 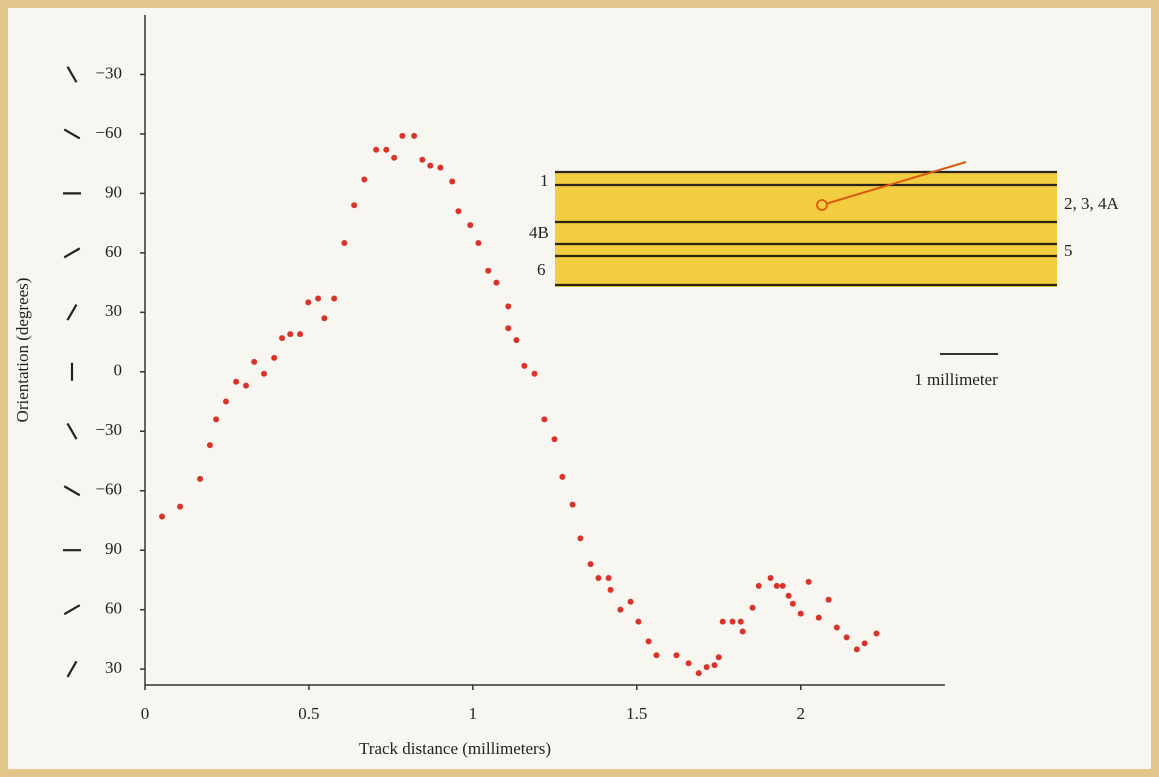 What do you see at coordinates (118, 370) in the screenshot?
I see `y-tick-label: 0` at bounding box center [118, 370].